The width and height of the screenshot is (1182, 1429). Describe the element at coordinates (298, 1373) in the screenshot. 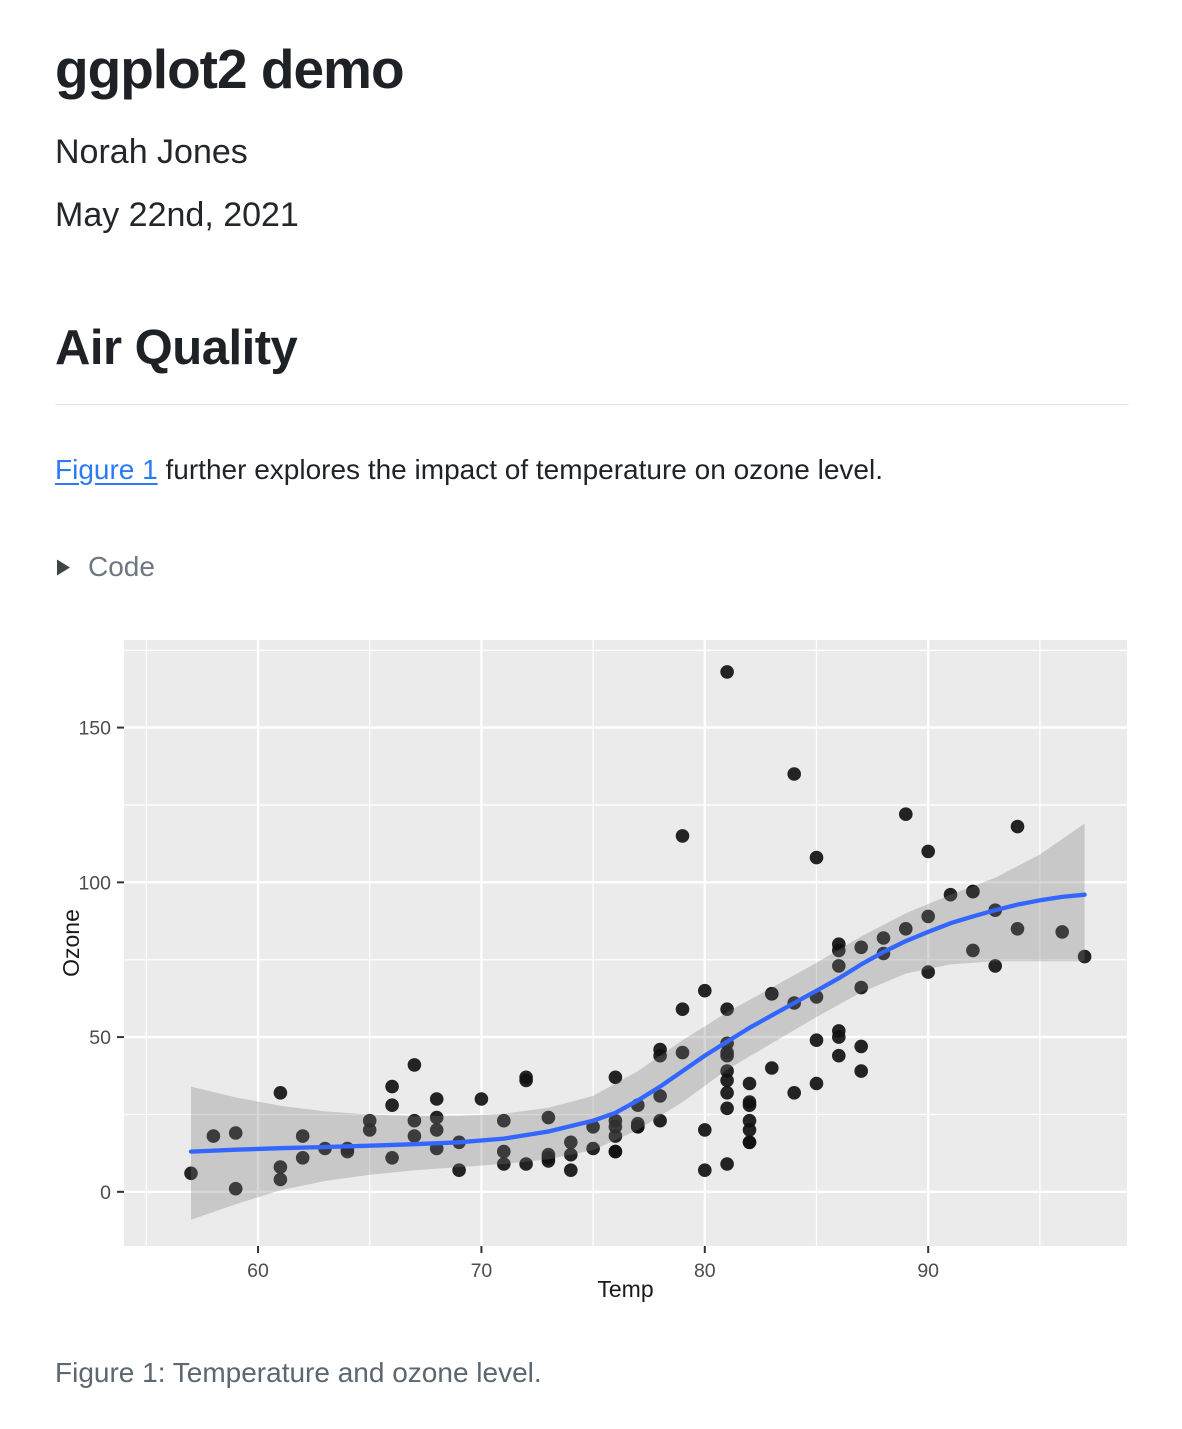

I see `figure-caption: Figure 1: Temperature and ozone level.` at that location.